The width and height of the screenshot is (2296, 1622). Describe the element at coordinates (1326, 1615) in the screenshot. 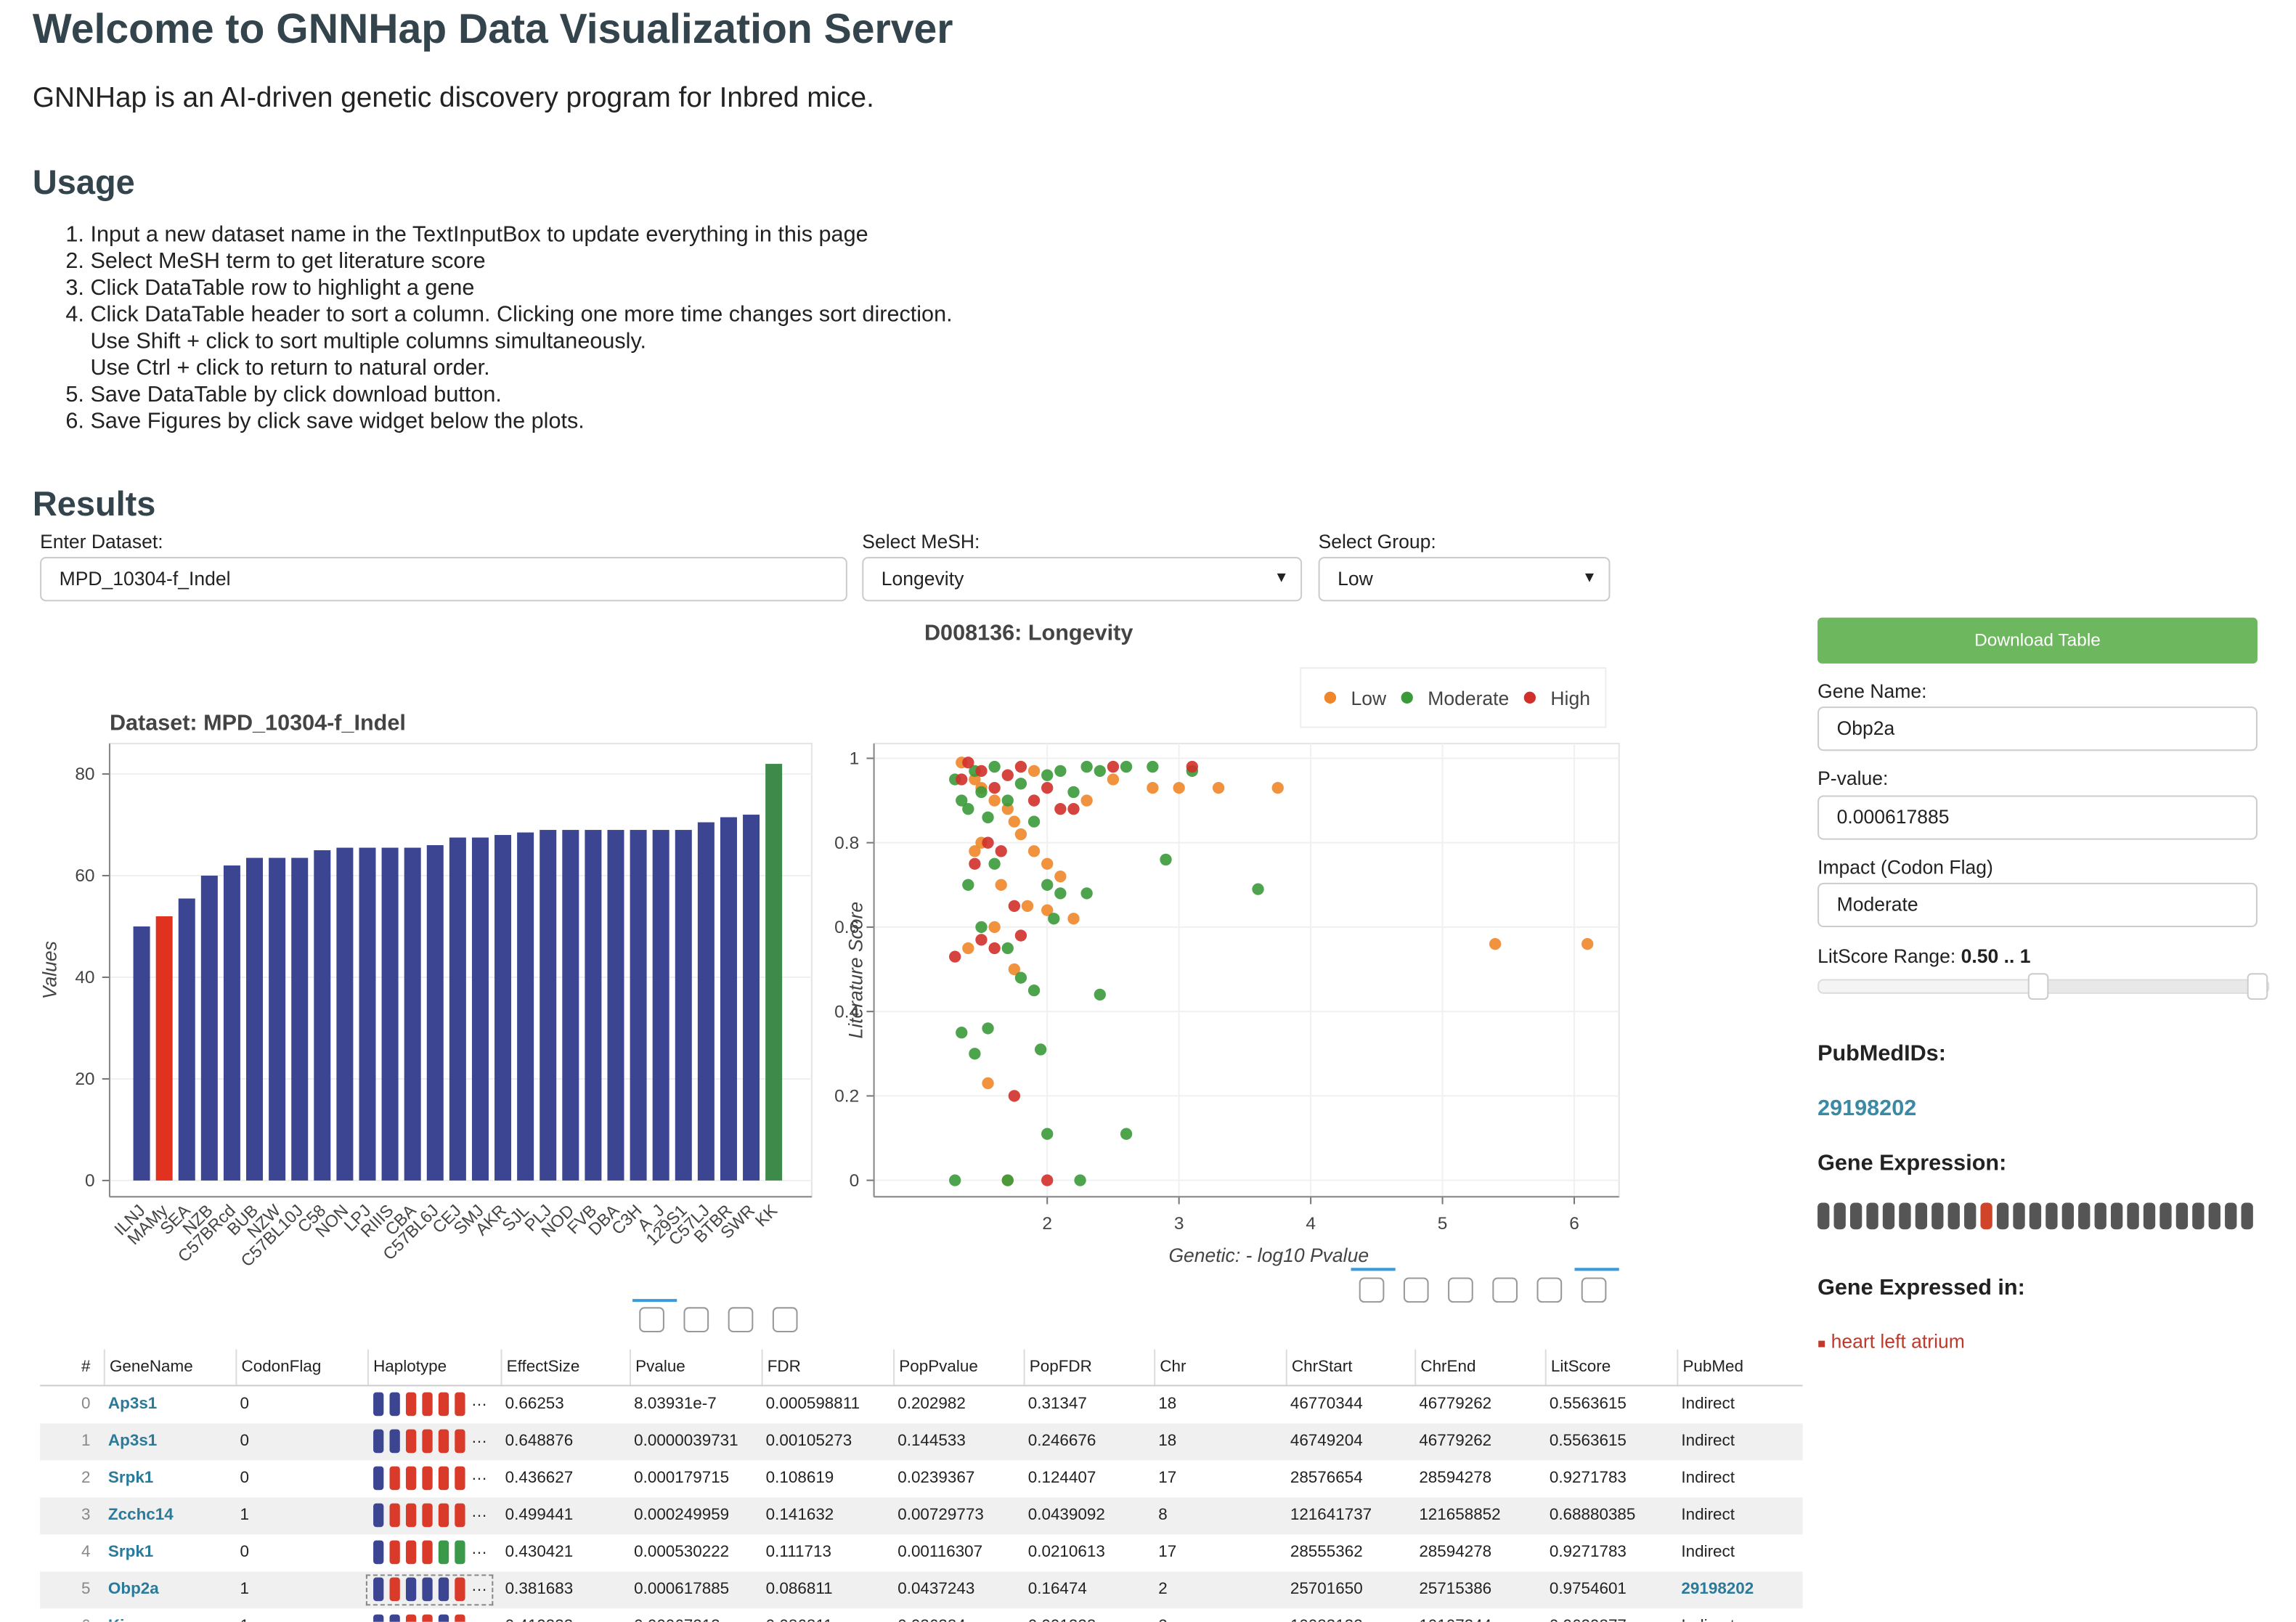

I see `table-cell: 10083132` at that location.